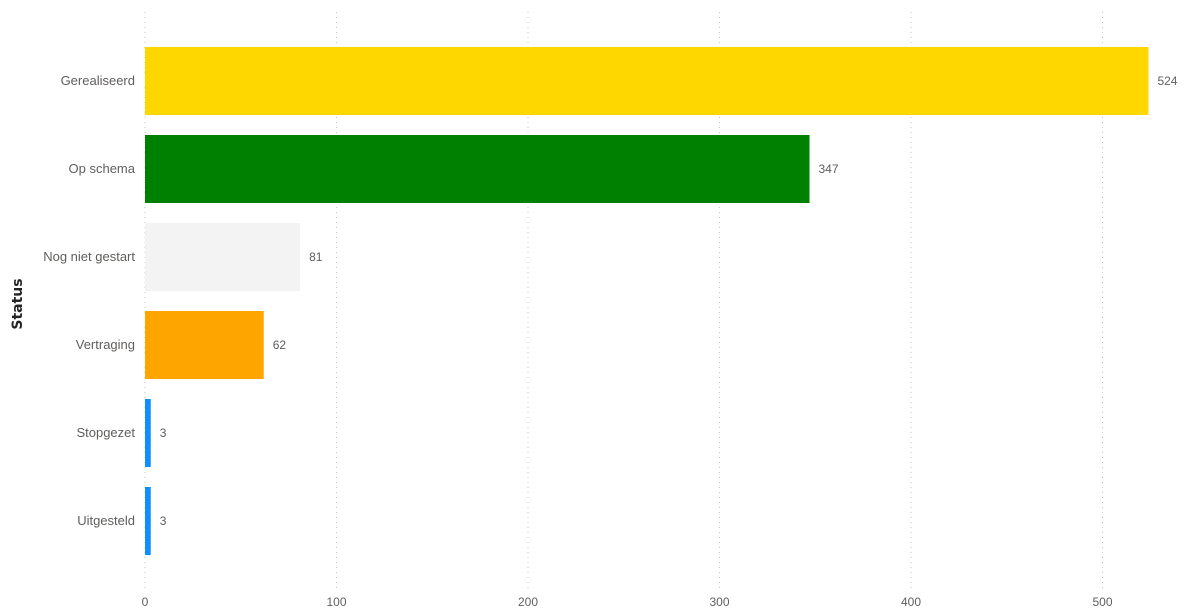 This screenshot has height=609, width=1182. Describe the element at coordinates (336, 602) in the screenshot. I see `x-tick-label: 100` at that location.